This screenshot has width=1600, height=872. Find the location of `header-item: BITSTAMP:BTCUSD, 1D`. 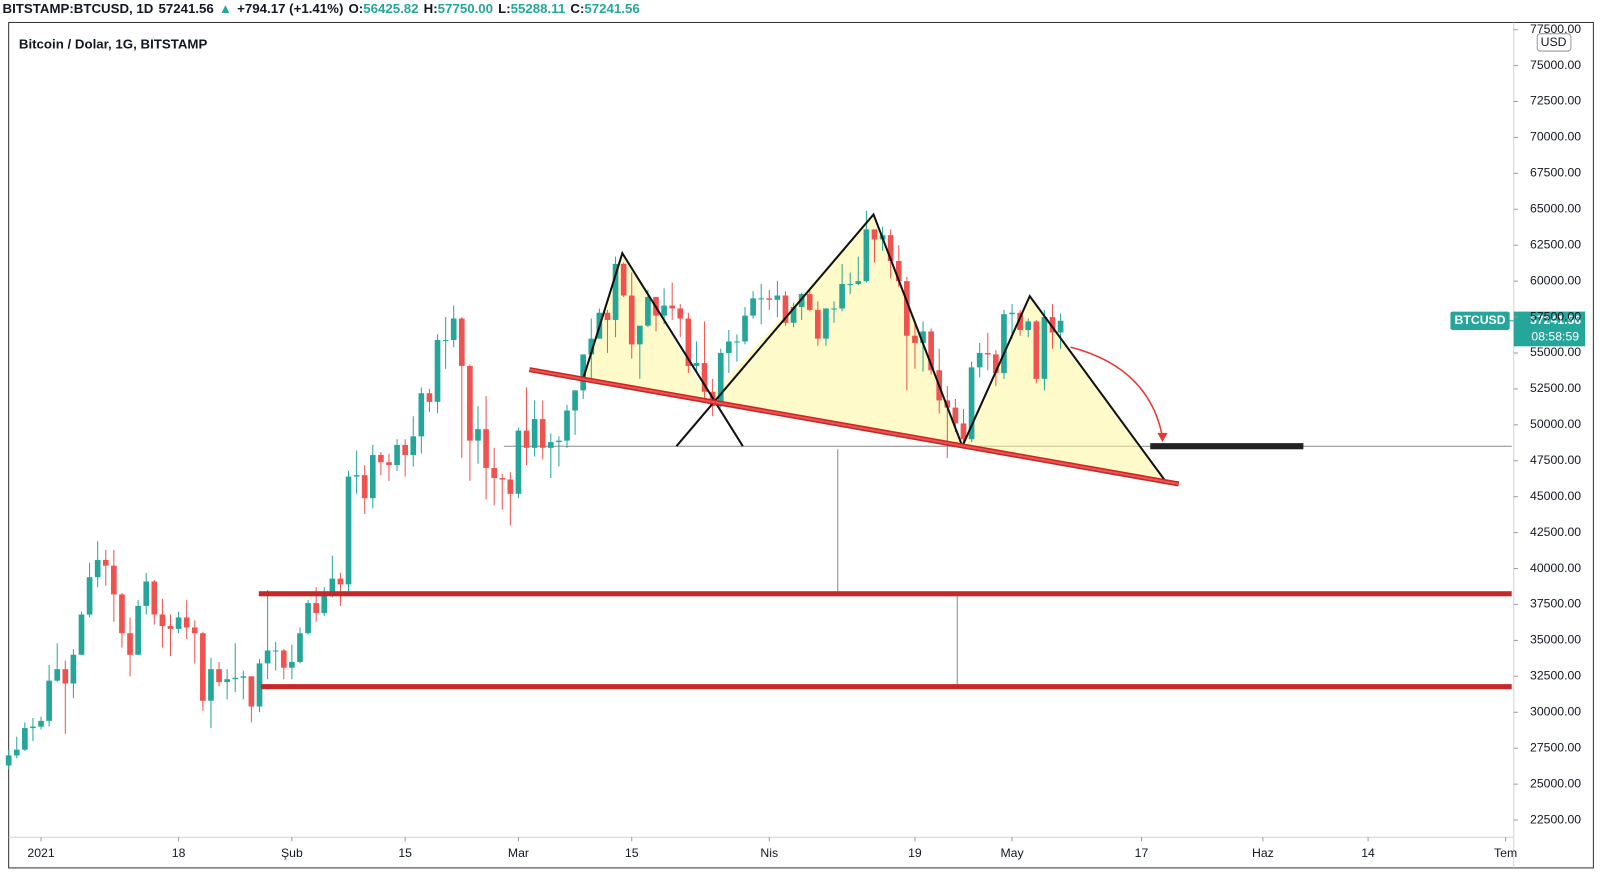

header-item: BITSTAMP:BTCUSD, 1D is located at coordinates (78, 8).